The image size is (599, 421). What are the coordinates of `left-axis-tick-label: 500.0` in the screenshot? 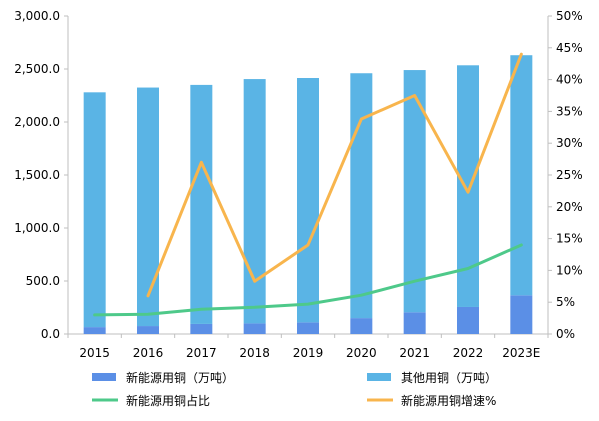 It's located at (43, 281).